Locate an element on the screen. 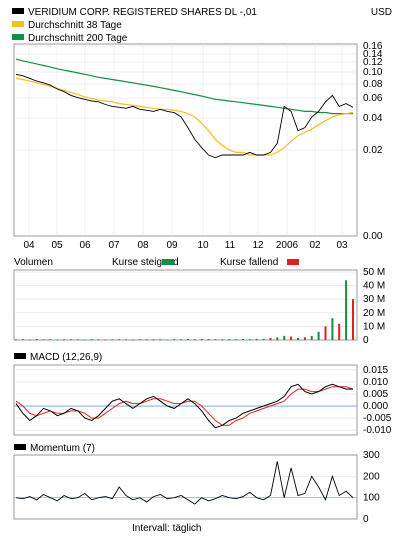  x-tick-label: 10 is located at coordinates (203, 245).